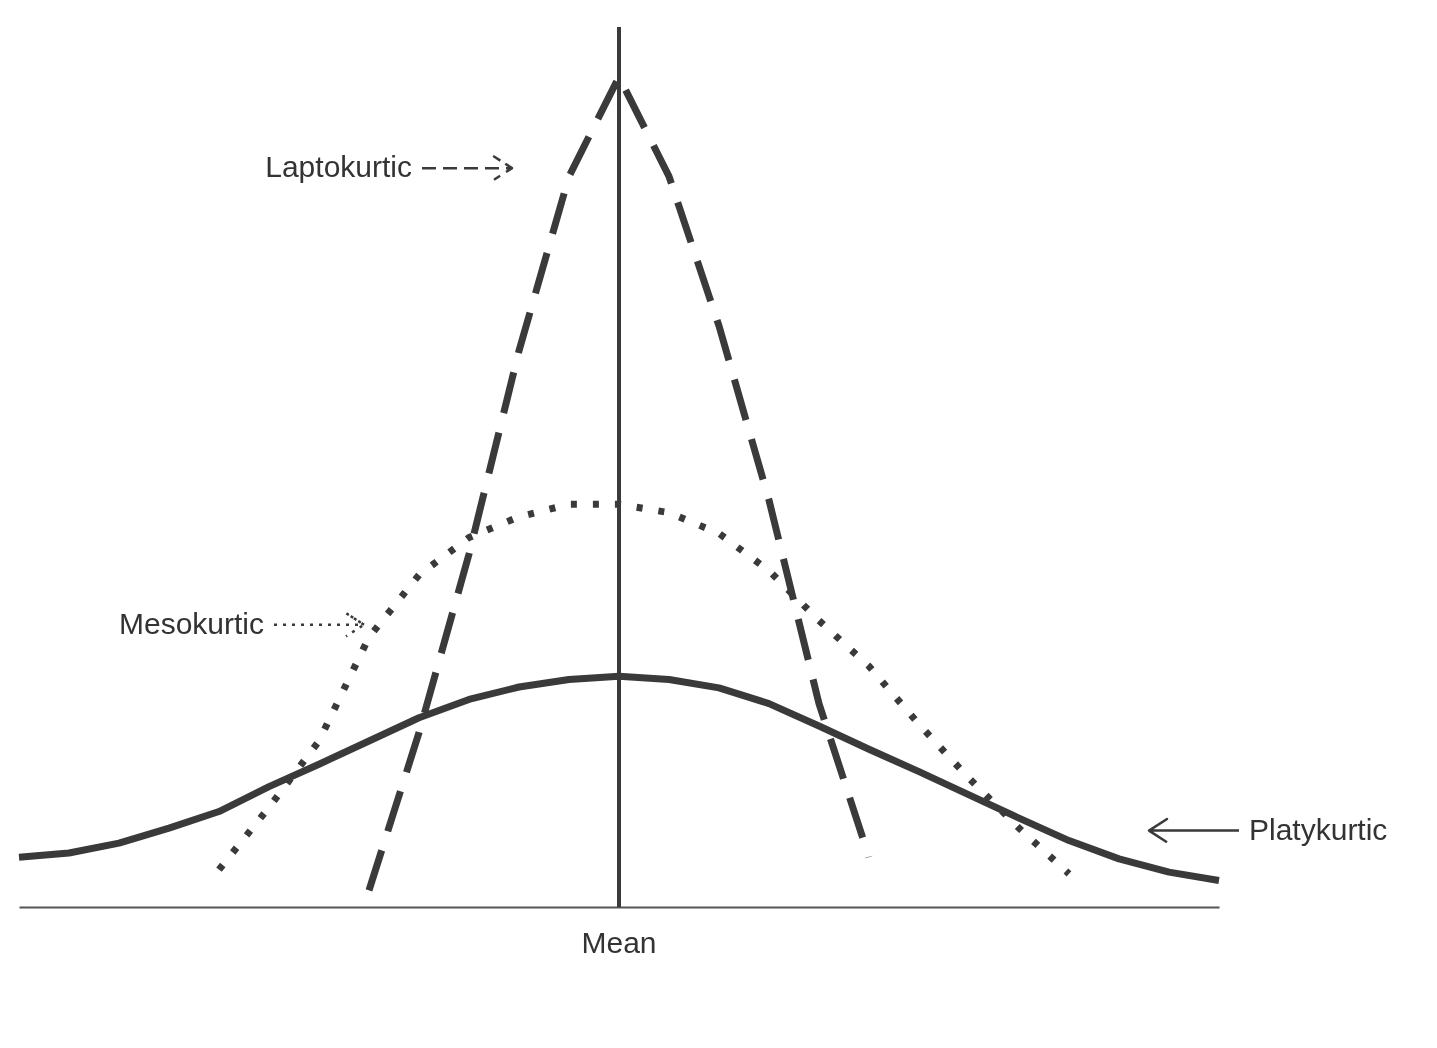 This screenshot has height=1048, width=1437. What do you see at coordinates (1318, 829) in the screenshot?
I see `series-label: Platykurtic` at bounding box center [1318, 829].